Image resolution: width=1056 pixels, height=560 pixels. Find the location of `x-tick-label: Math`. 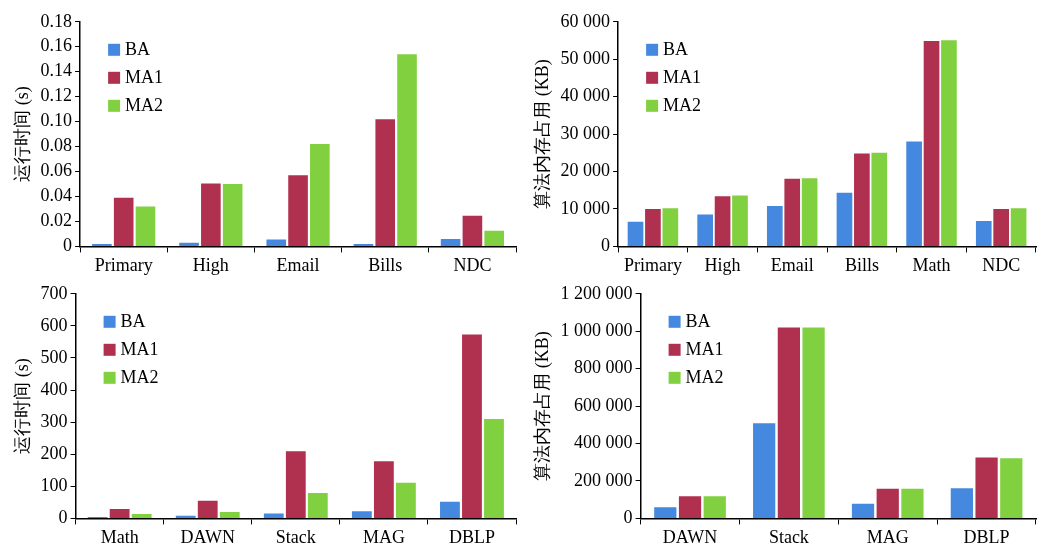

x-tick-label: Math is located at coordinates (931, 264).